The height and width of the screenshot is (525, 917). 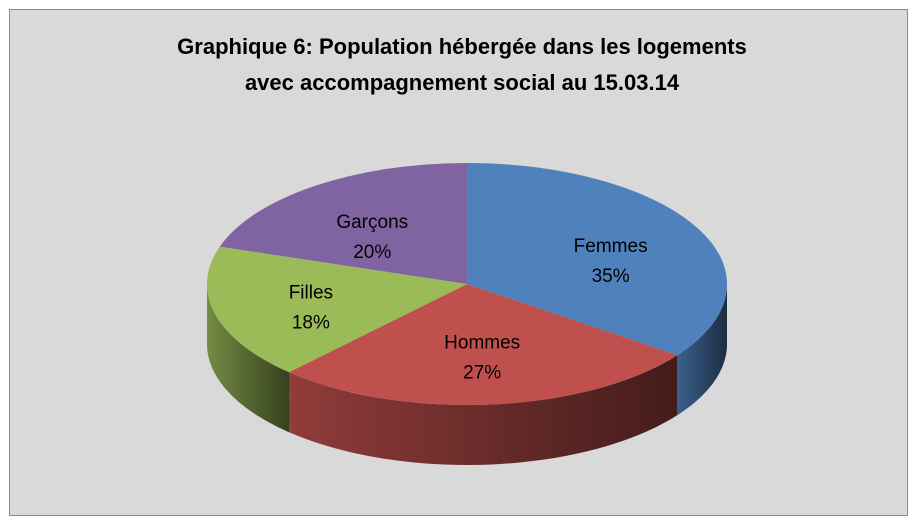 I want to click on slice-value-label: 35%, so click(x=611, y=276).